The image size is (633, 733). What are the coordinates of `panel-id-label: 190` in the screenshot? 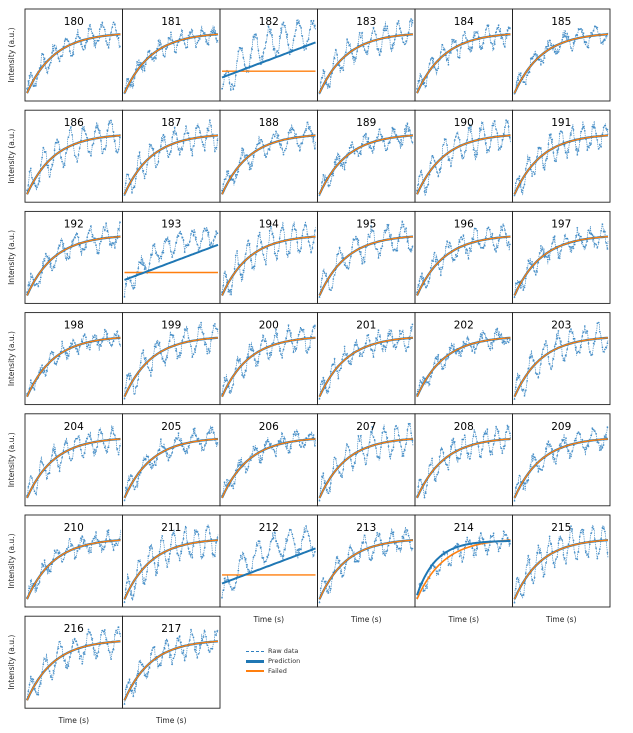 It's located at (464, 123).